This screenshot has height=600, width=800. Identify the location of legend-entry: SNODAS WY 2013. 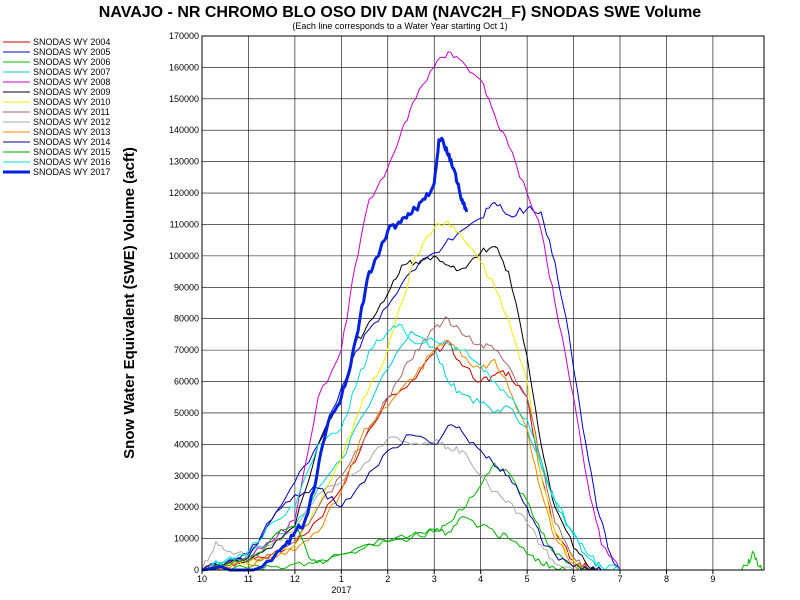
(71, 132).